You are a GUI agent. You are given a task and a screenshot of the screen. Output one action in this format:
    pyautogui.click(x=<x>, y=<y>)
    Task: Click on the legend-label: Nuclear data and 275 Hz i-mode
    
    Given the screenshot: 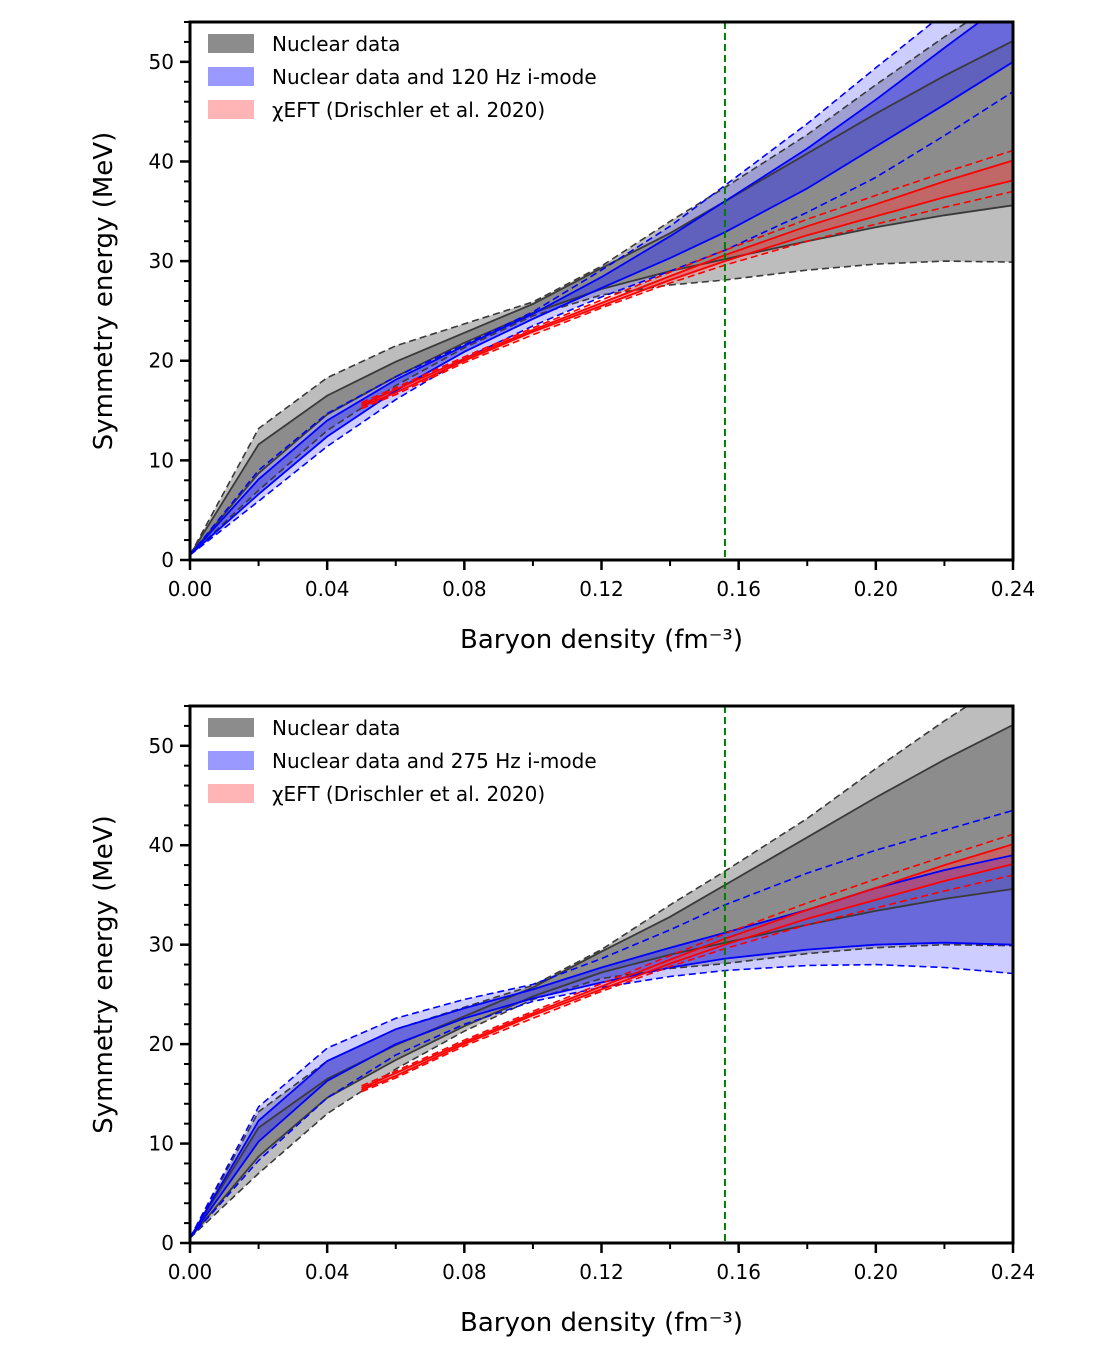 What is the action you would take?
    pyautogui.click(x=434, y=761)
    